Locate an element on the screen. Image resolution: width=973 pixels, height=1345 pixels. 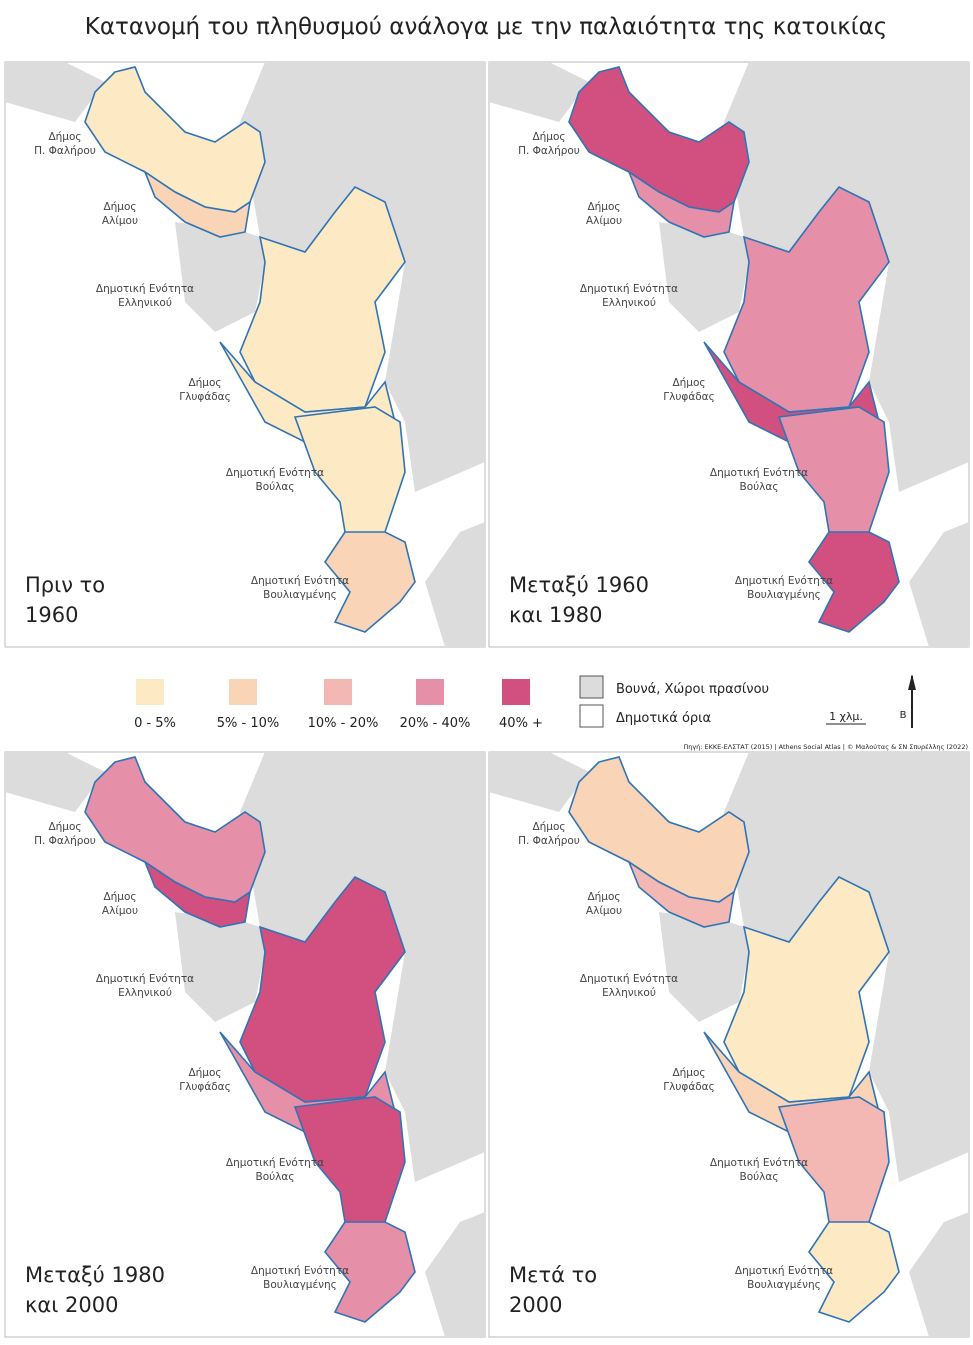
legend-label: 20% - 40% is located at coordinates (435, 723).